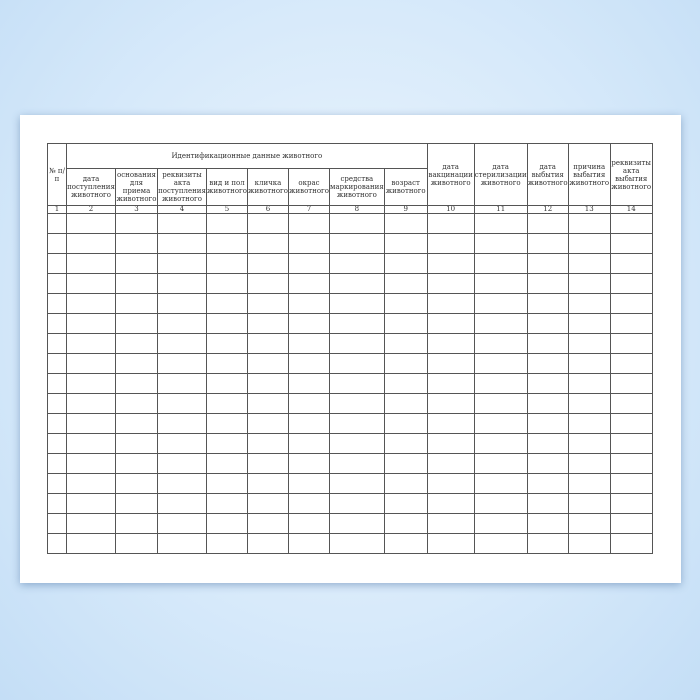  Describe the element at coordinates (91, 209) in the screenshot. I see `column-number: 2` at that location.